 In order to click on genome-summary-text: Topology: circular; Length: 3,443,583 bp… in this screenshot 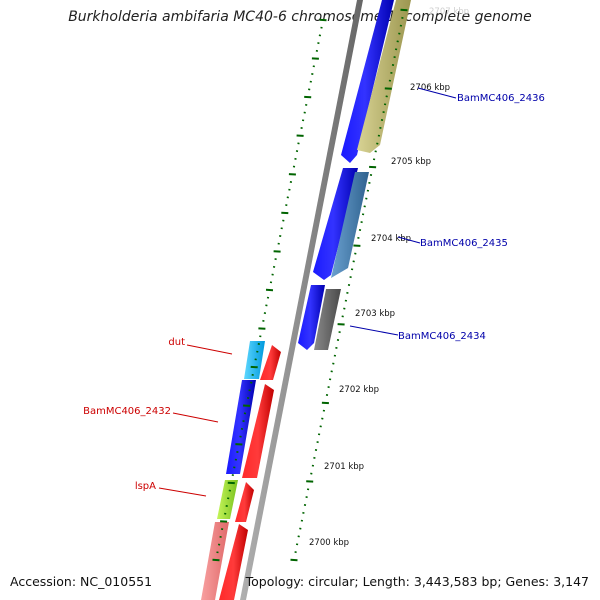, I will do `click(417, 581)`.